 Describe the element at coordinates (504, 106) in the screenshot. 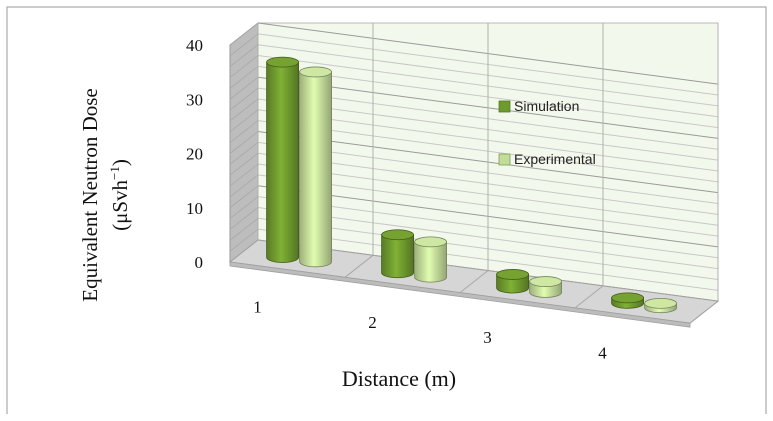

I see `legend-swatch-simulation` at that location.